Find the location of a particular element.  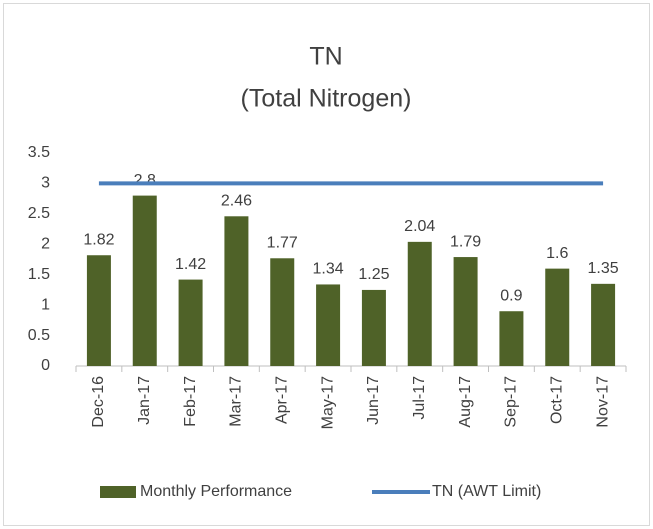

data-label: 1.35 is located at coordinates (603, 268).